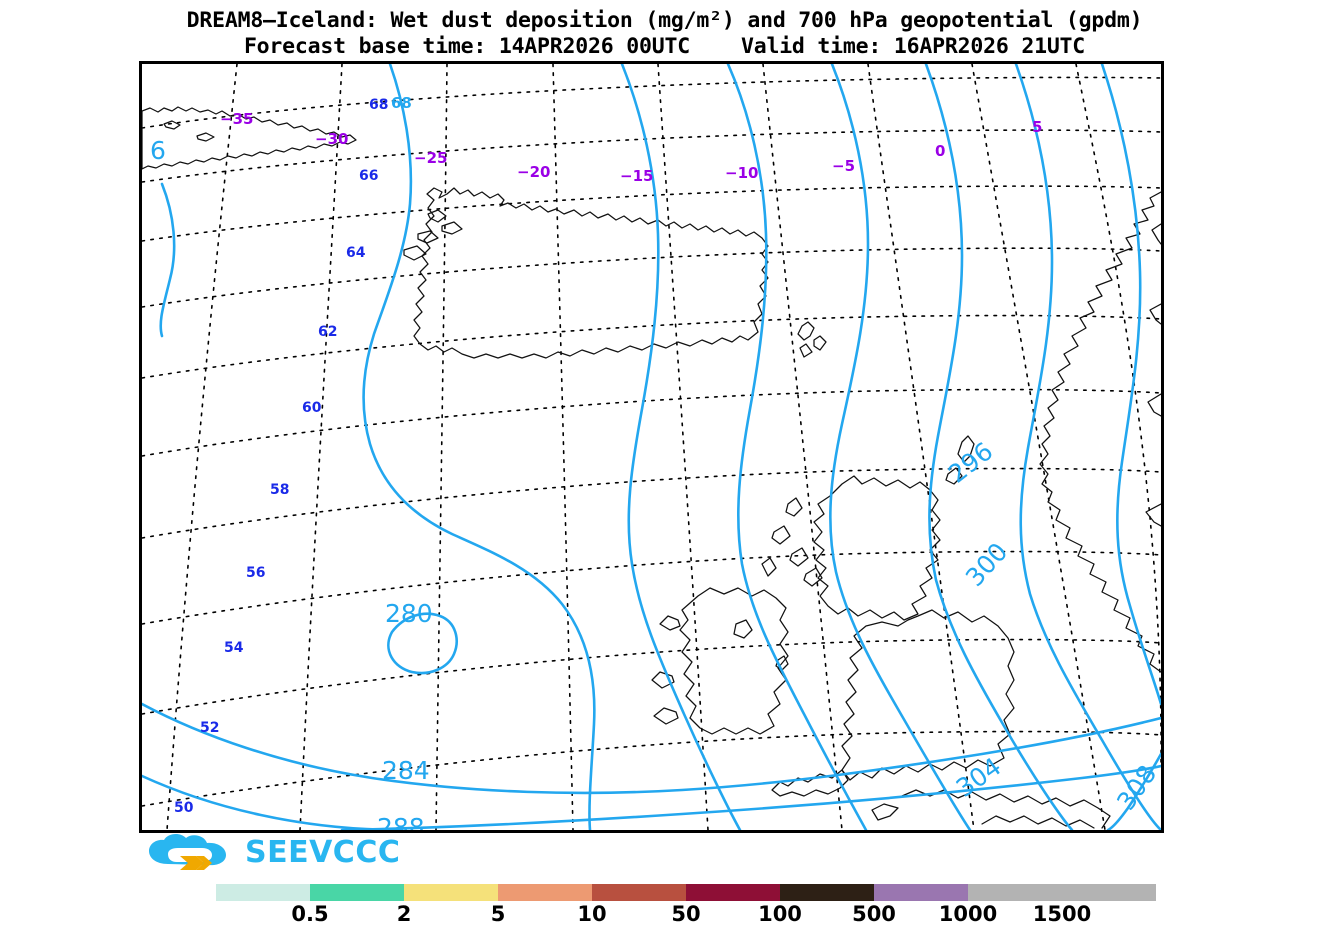  I want to click on colorbar-tick-5: 5, so click(498, 914).